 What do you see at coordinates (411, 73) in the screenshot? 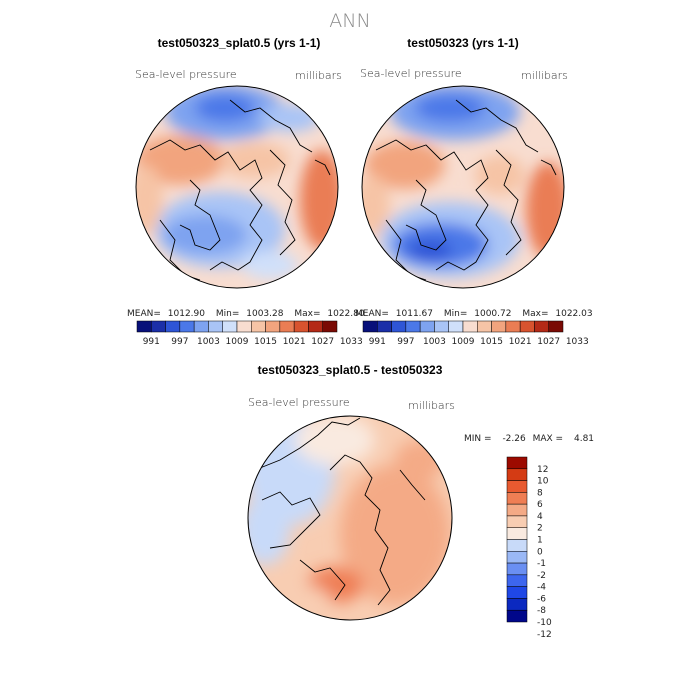
I see `panel-obs-field-label: Sea-level pressure` at bounding box center [411, 73].